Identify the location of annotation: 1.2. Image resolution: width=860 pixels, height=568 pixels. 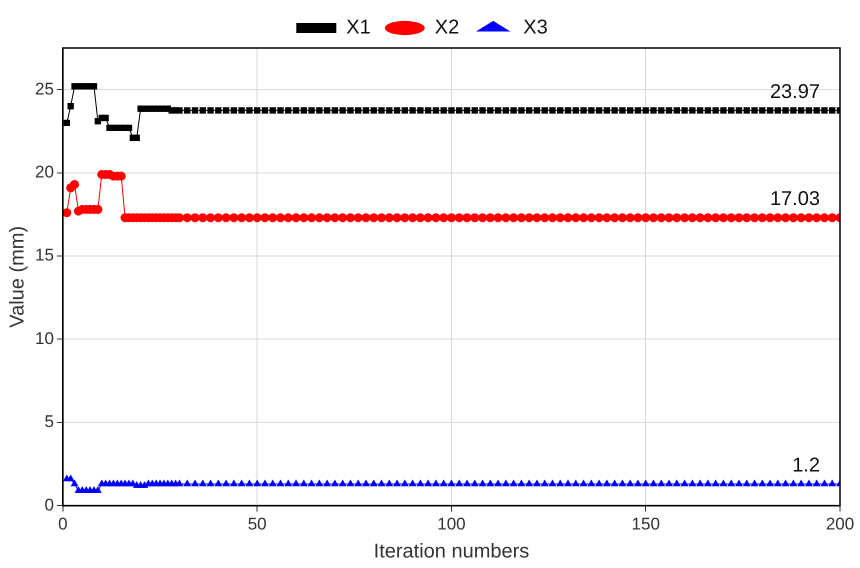
(806, 465).